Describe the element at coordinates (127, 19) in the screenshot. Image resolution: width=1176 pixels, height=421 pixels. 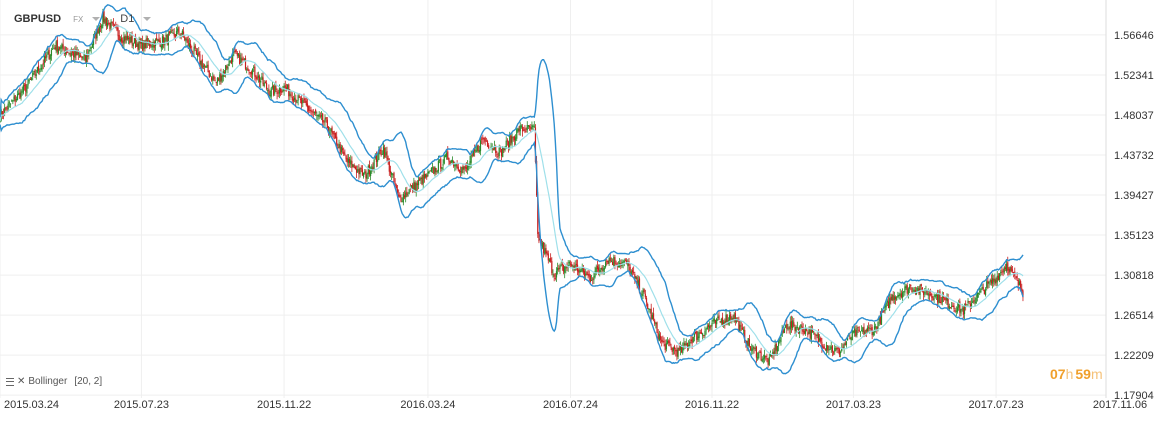
I see `timeframe-label: D1` at that location.